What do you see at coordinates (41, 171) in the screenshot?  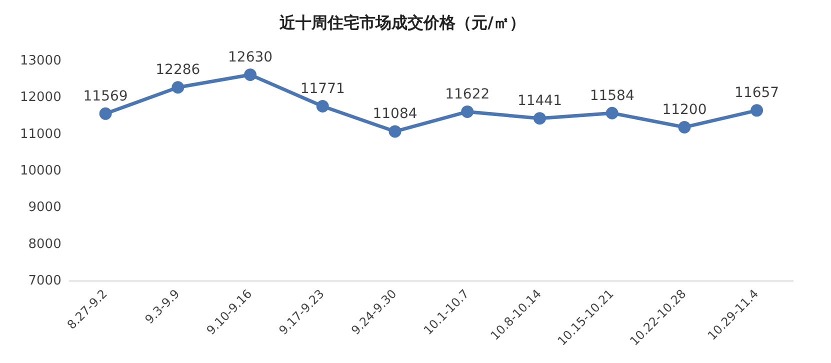 I see `y-tick-label: 10000` at bounding box center [41, 171].